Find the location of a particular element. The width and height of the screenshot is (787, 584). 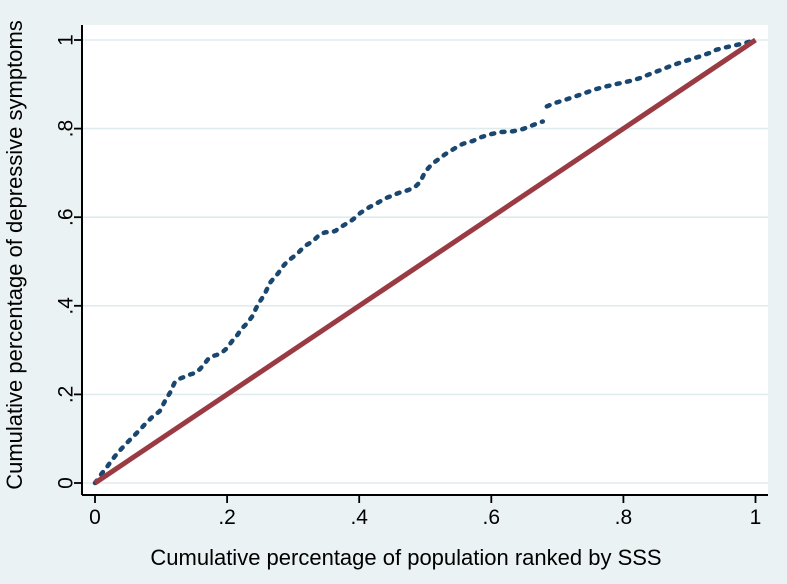

x-tick-label: 0 is located at coordinates (95, 517).